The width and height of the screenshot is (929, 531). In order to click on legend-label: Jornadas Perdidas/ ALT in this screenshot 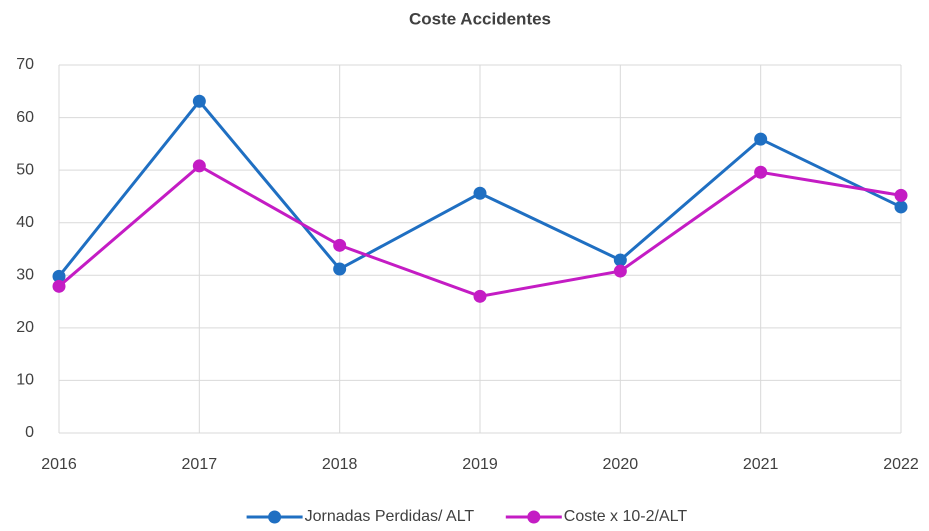, I will do `click(390, 516)`.